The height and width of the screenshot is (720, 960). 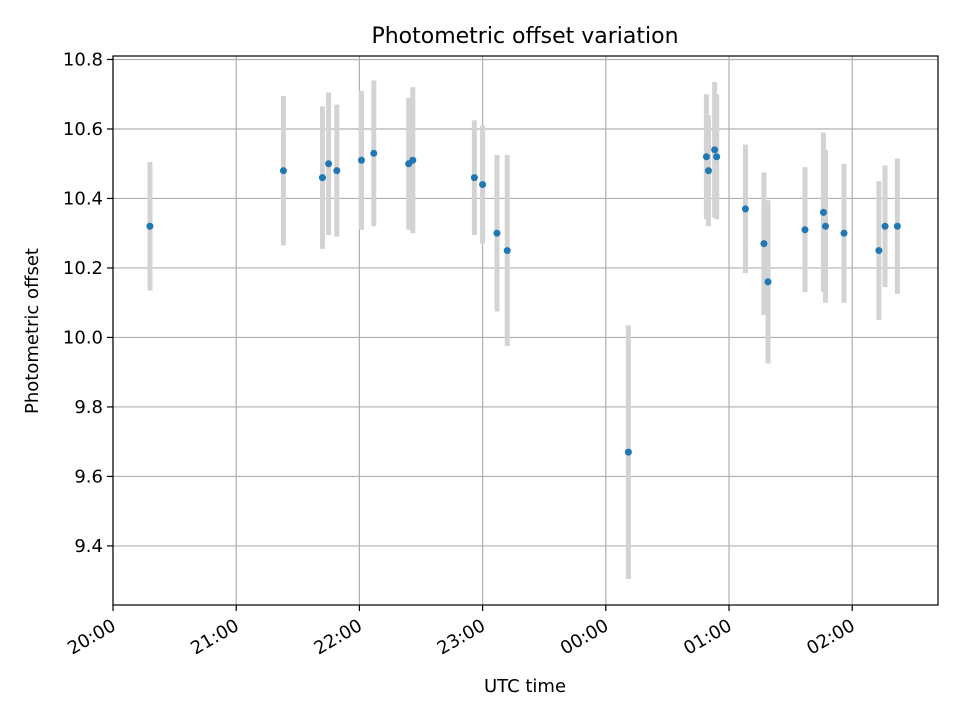 What do you see at coordinates (461, 637) in the screenshot?
I see `x-tick-label: 23:00` at bounding box center [461, 637].